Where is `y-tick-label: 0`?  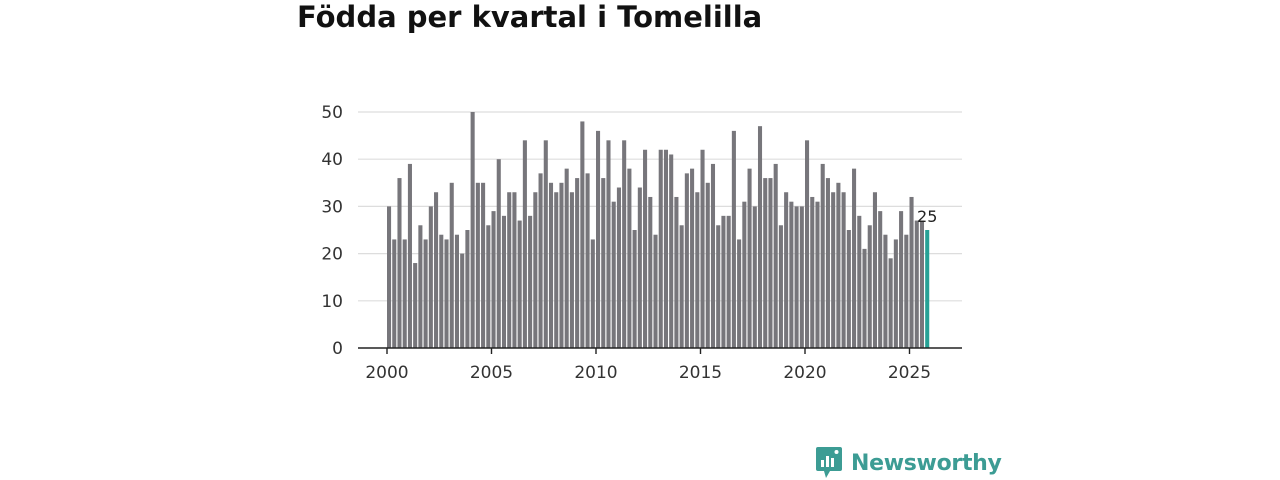 y-tick-label: 0 is located at coordinates (337, 349).